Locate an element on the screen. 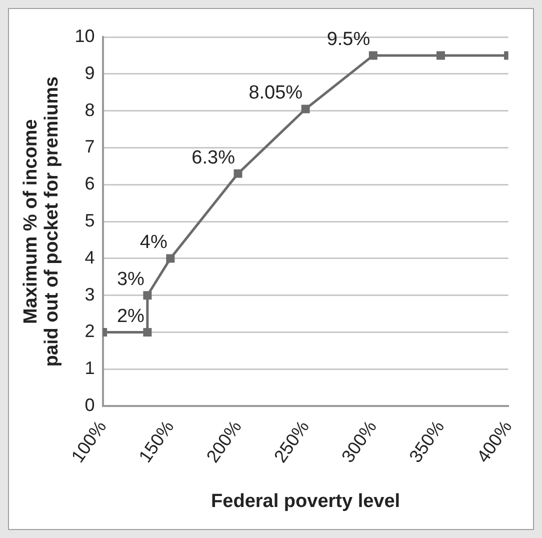  y-tick-label: 3 is located at coordinates (89, 294).